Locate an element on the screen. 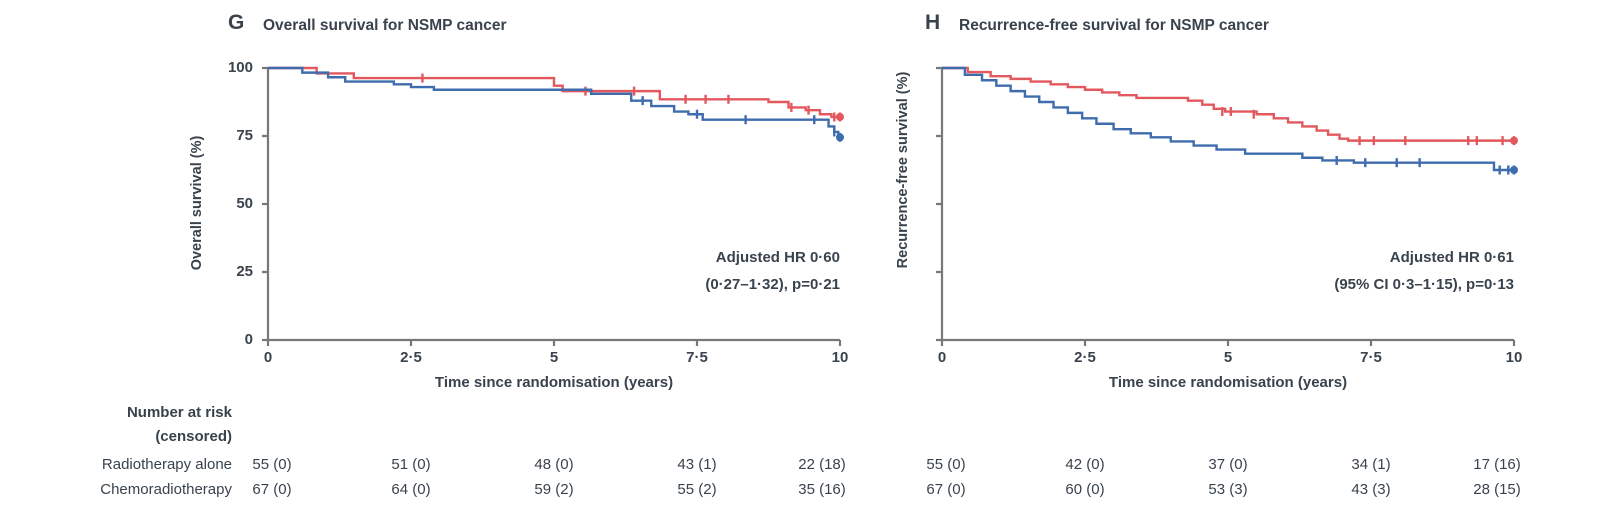  risk-value: 22 (18) is located at coordinates (822, 464).